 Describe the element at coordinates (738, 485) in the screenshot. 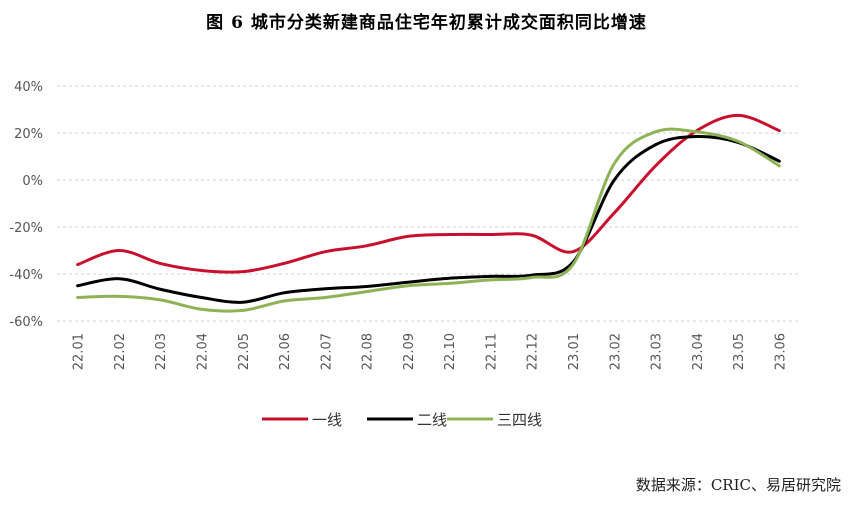

I see `source-note: 数据来源：CRIC、易居研究院` at that location.